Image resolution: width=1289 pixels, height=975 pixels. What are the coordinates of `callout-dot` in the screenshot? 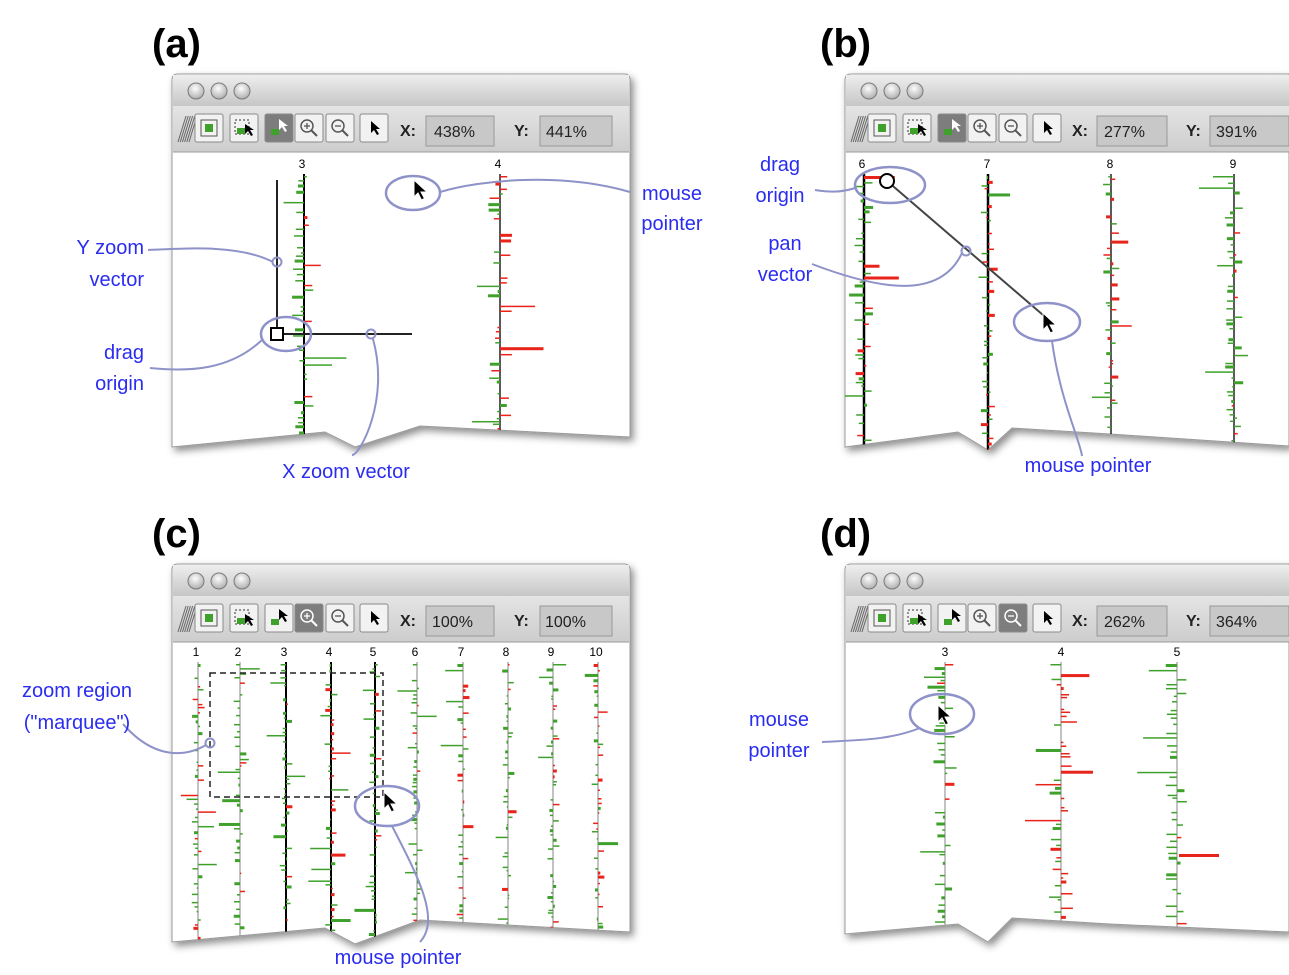 It's located at (966, 251).